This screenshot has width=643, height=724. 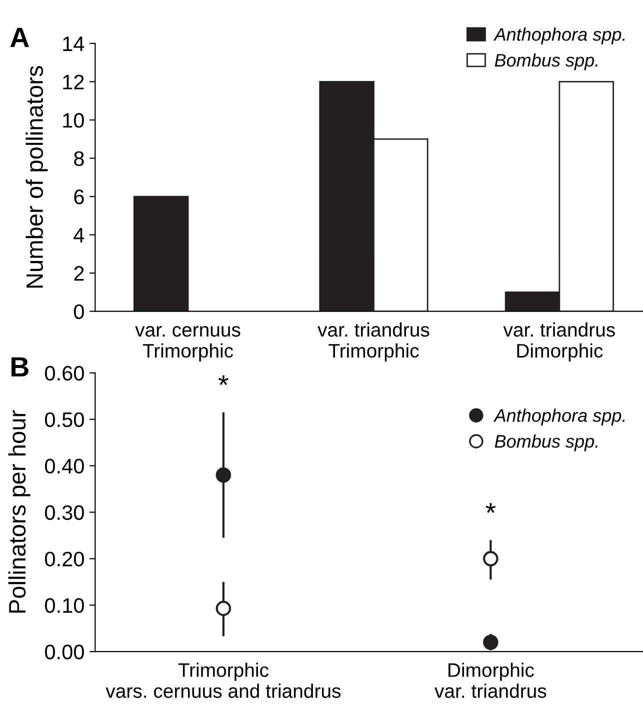 I want to click on y-tick-label: 0.30, so click(x=64, y=512).